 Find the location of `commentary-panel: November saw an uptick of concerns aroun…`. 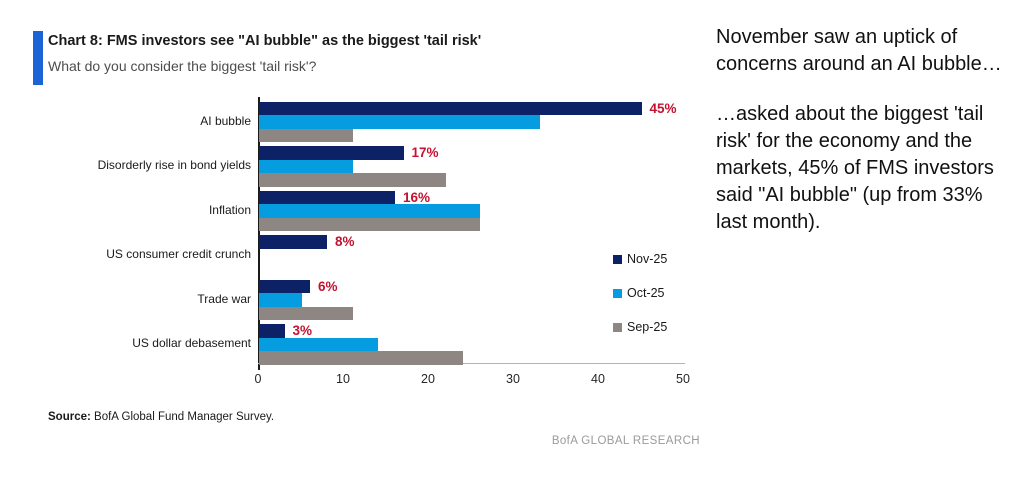

commentary-panel: November saw an uptick of concerns aroun… is located at coordinates (866, 141).